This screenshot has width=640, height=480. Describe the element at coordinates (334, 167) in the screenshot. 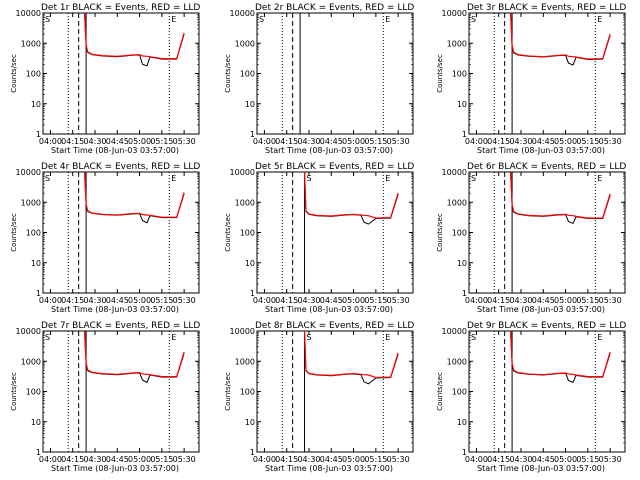

I see `panel-title: Det 5r BLACK = Events, RED = LLD` at that location.